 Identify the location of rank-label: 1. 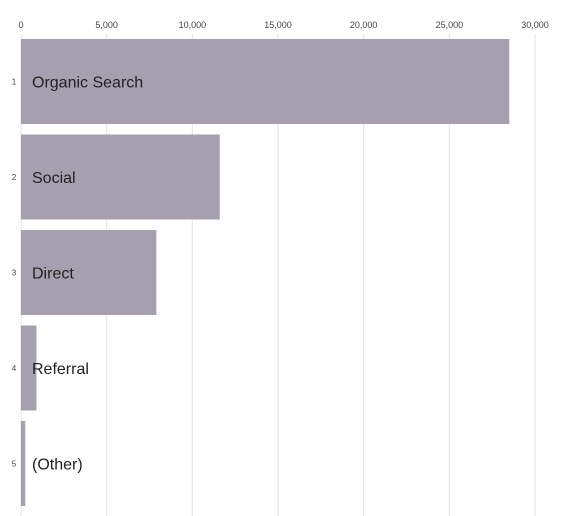
(14, 82).